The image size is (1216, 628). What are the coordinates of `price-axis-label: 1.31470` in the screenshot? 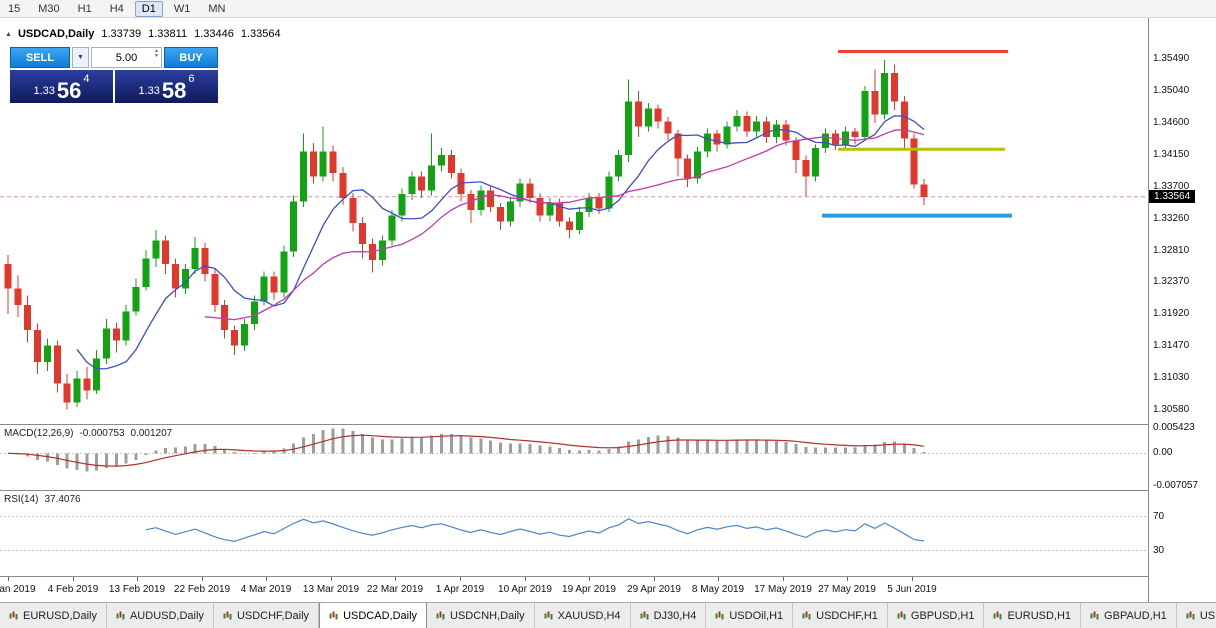 It's located at (1171, 346).